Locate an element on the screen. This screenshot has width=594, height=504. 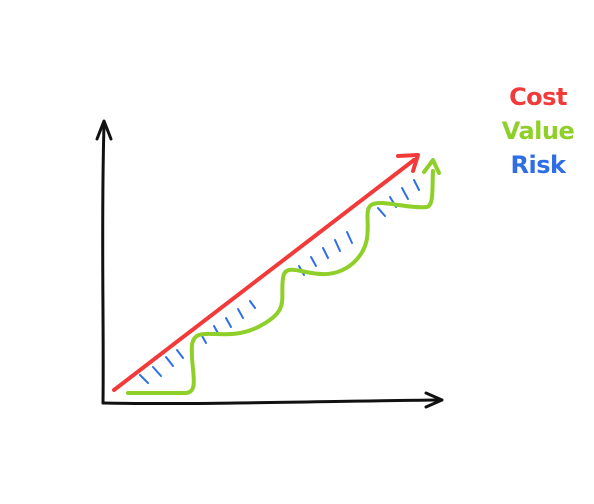
stepped-arrow-icon is located at coordinates (431, 166).